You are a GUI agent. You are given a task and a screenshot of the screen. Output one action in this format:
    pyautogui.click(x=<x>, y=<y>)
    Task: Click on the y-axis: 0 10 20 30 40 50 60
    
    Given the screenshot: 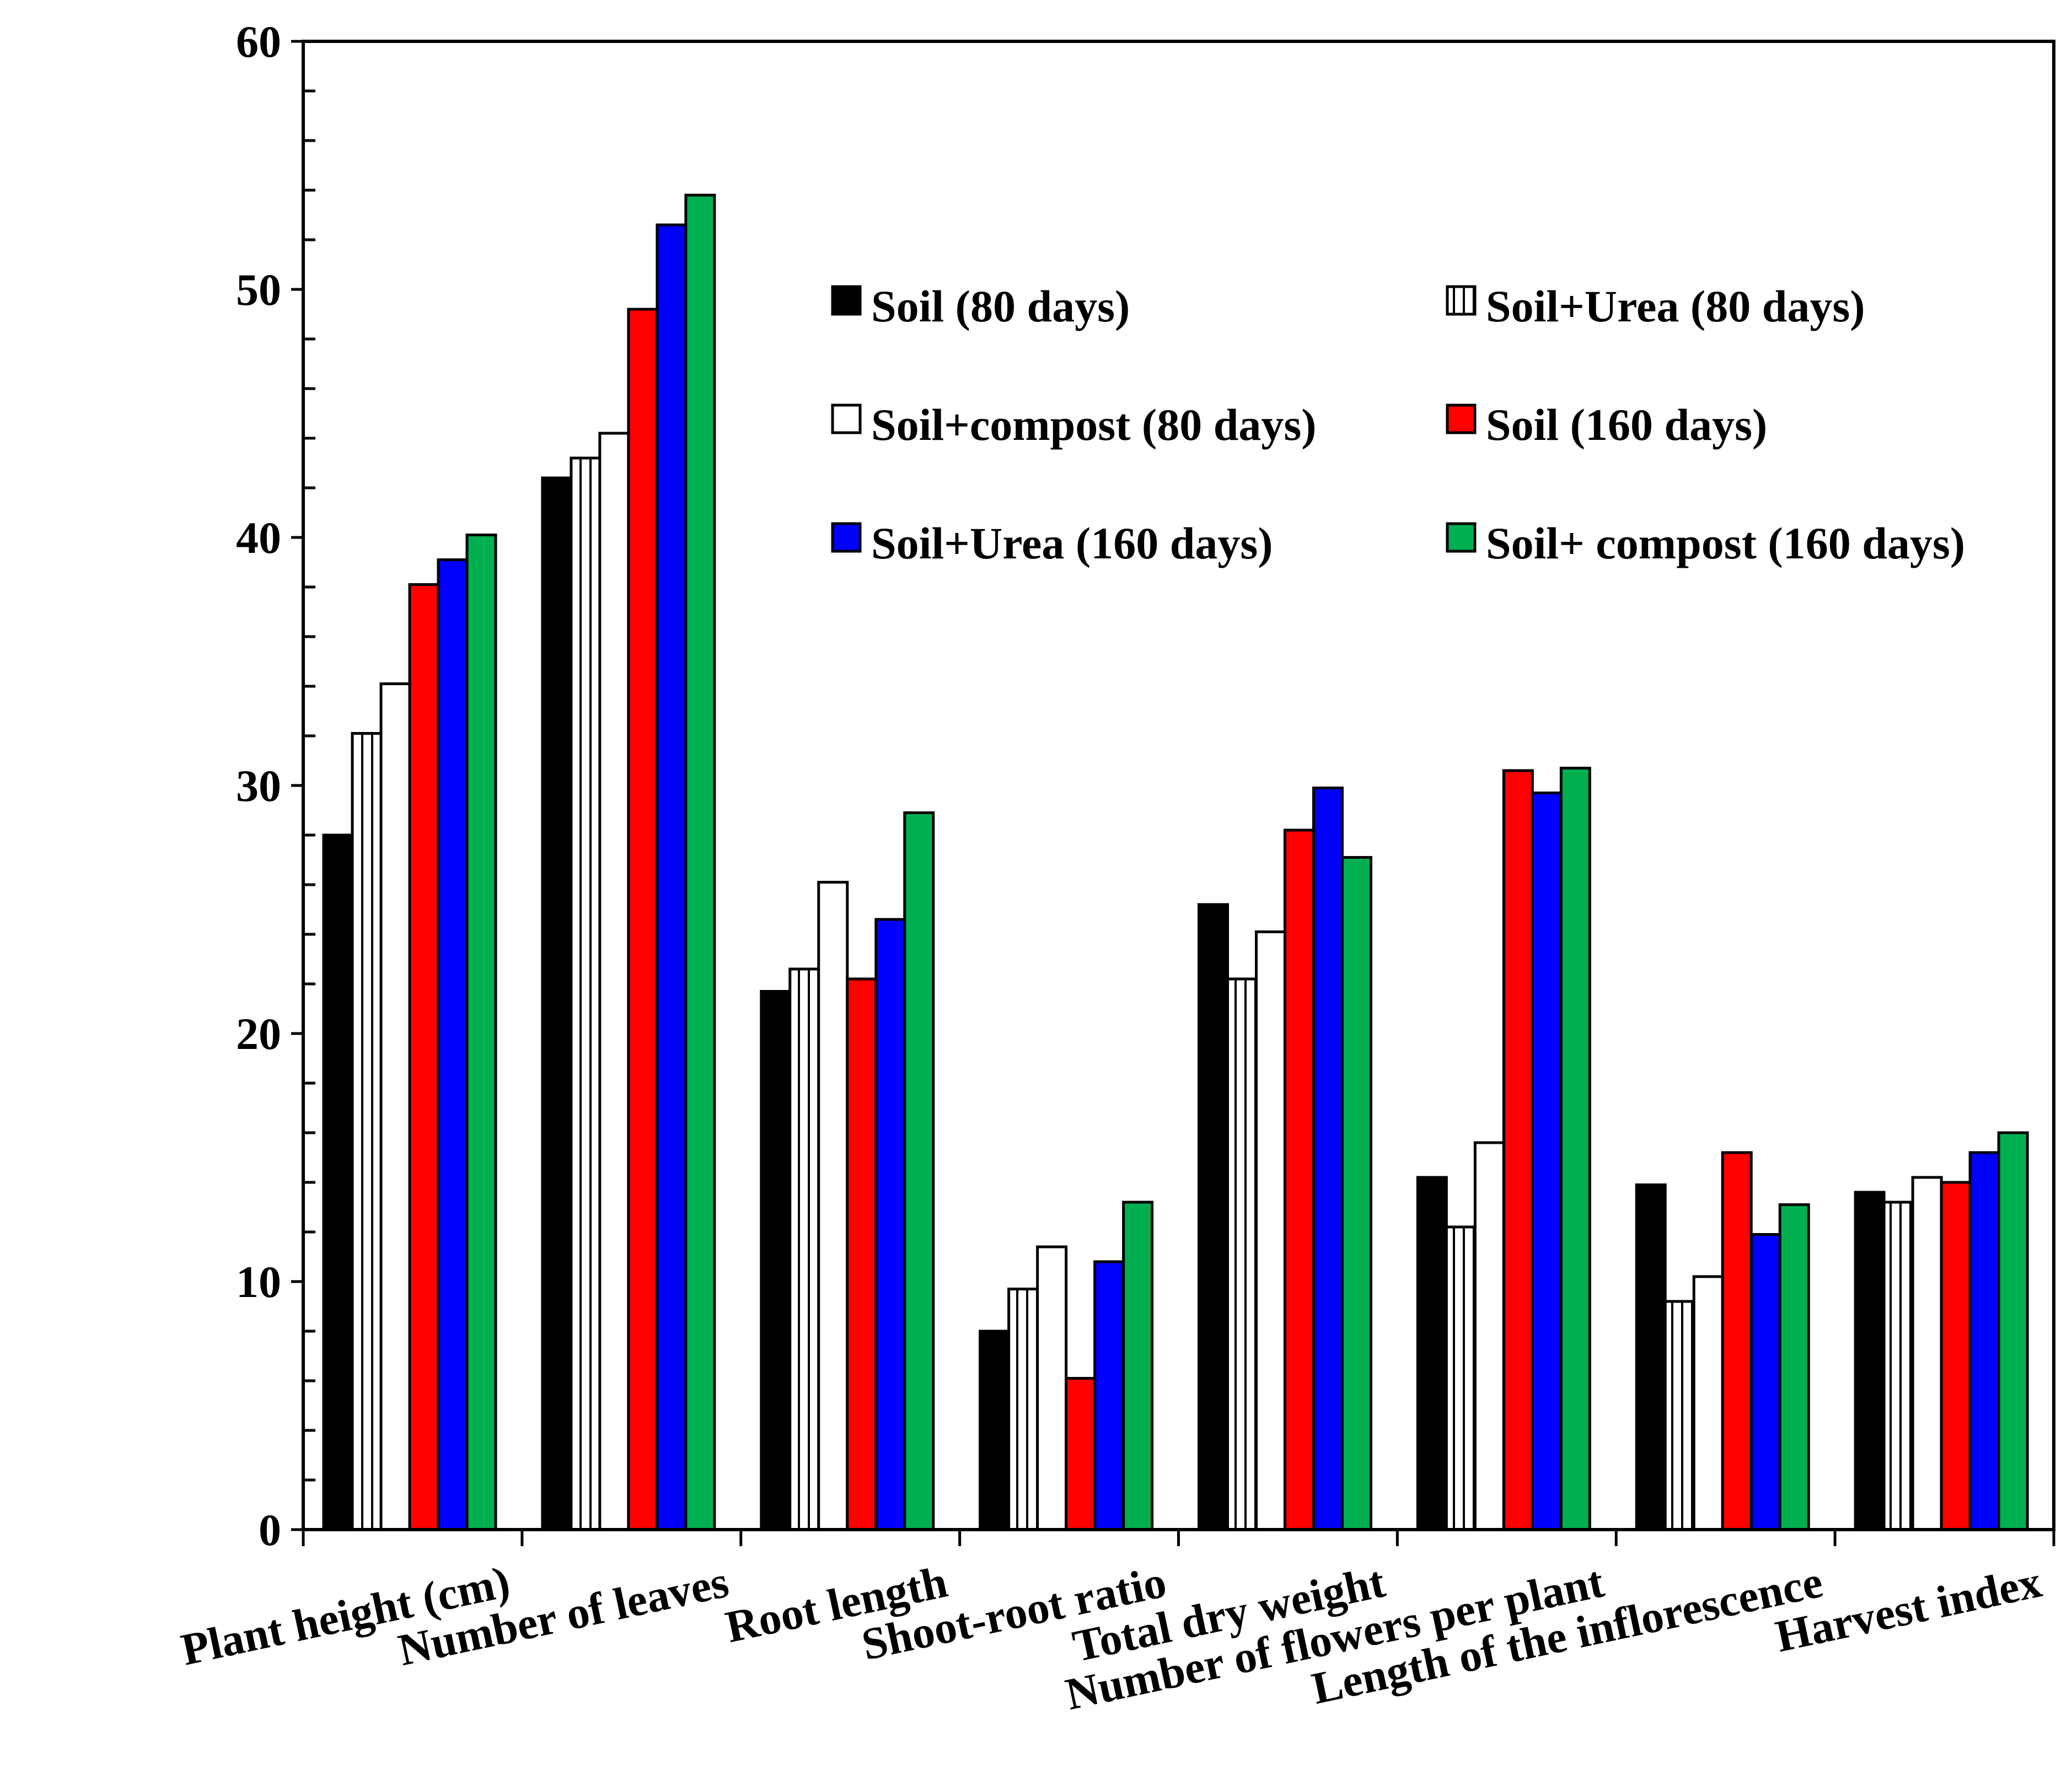 What is the action you would take?
    pyautogui.click(x=275, y=786)
    